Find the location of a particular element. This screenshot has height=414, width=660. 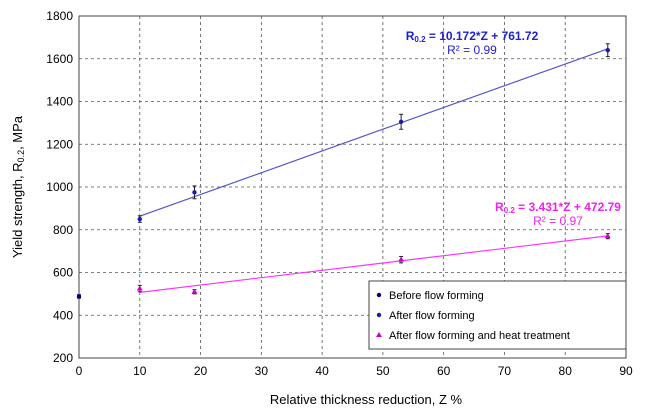

x-tick-label: 70 is located at coordinates (505, 371).